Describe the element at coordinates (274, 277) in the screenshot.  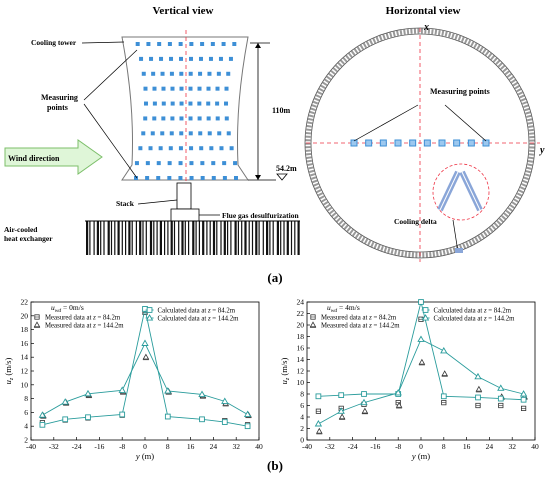
I see `panel-a-label: (a)` at that location.